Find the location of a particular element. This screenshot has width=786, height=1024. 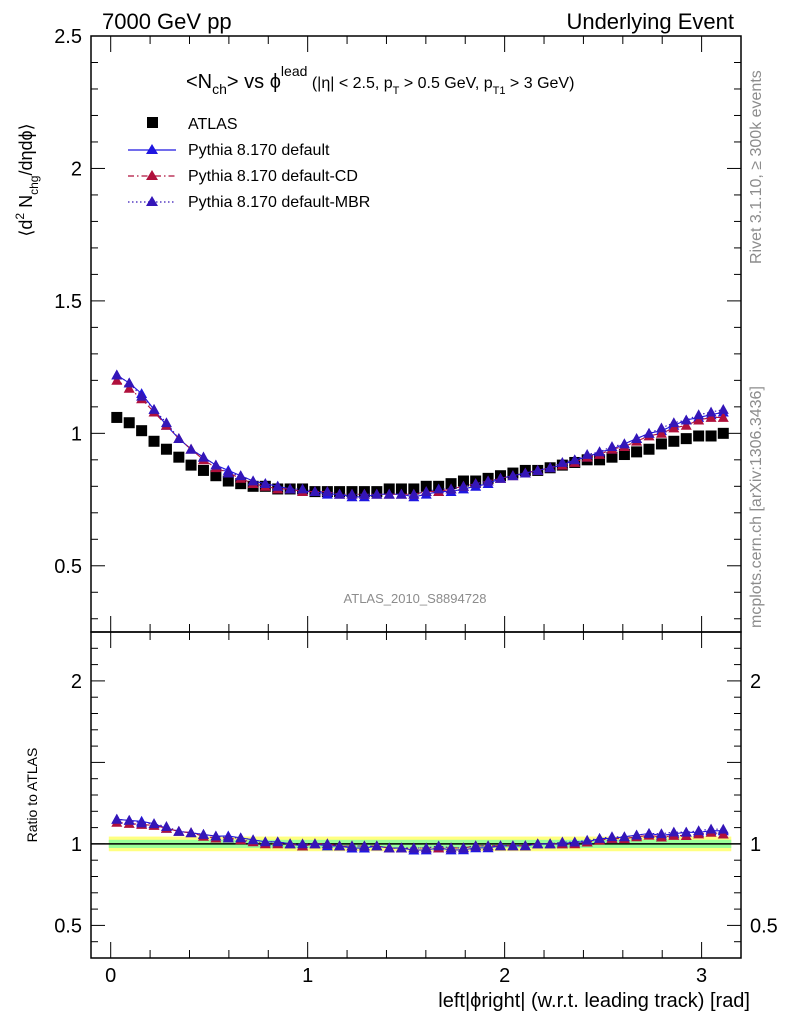

main-y-tick-label: 0.5 is located at coordinates (68, 567).